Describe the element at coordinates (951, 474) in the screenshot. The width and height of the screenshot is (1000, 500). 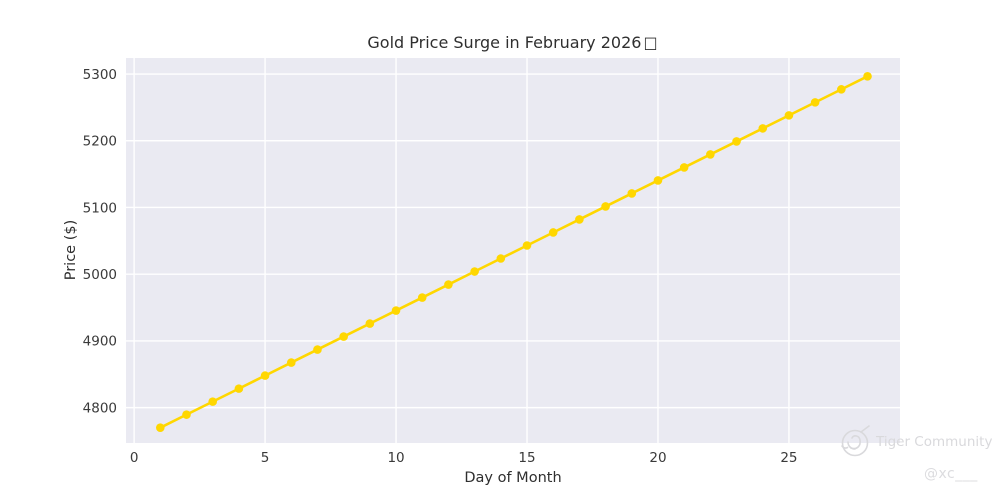
I see `watermark-handle: @xc___` at that location.